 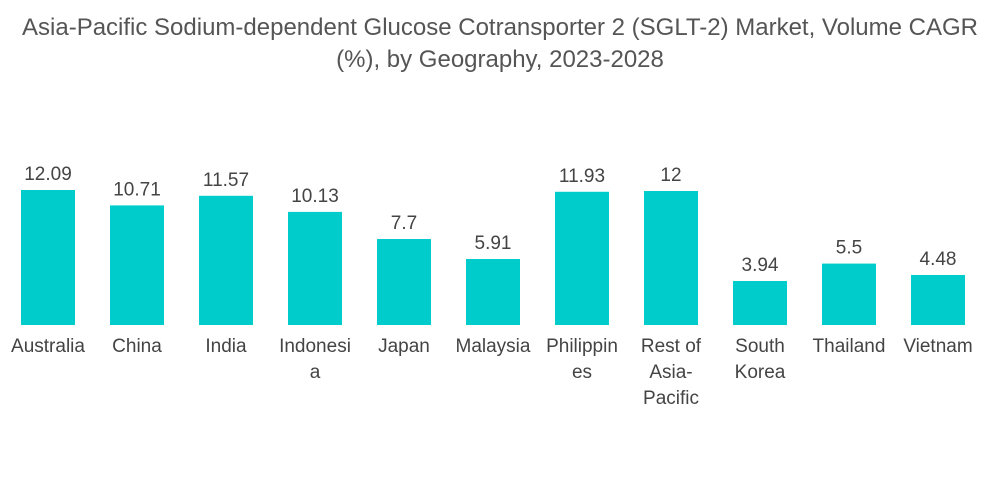 What do you see at coordinates (849, 248) in the screenshot?
I see `value-label: 5.5` at bounding box center [849, 248].